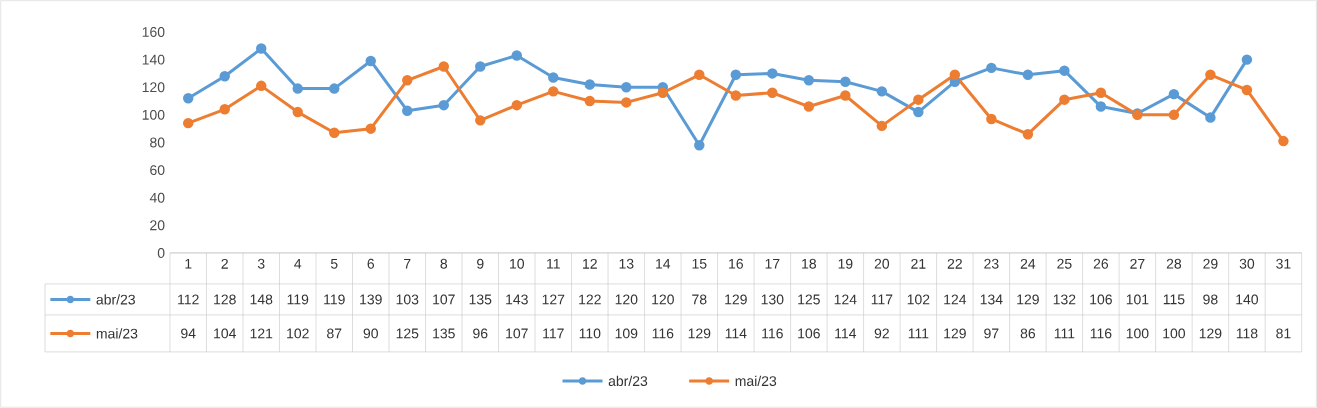 The height and width of the screenshot is (408, 1317). Describe the element at coordinates (1210, 299) in the screenshot. I see `data-label: 98` at that location.